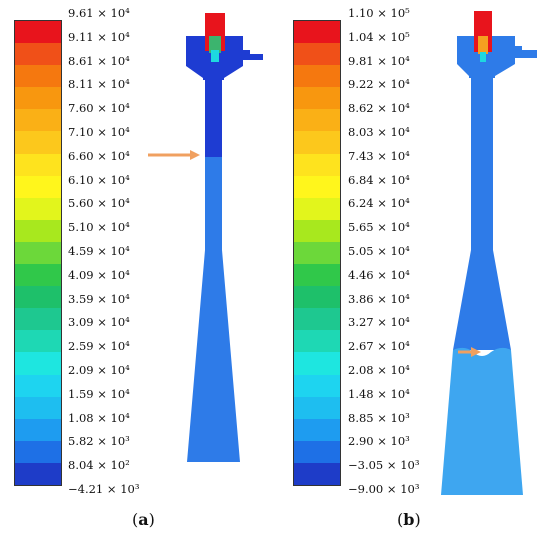 The height and width of the screenshot is (544, 550). What do you see at coordinates (409, 519) in the screenshot?
I see `panel-caption: (b)` at bounding box center [409, 519].